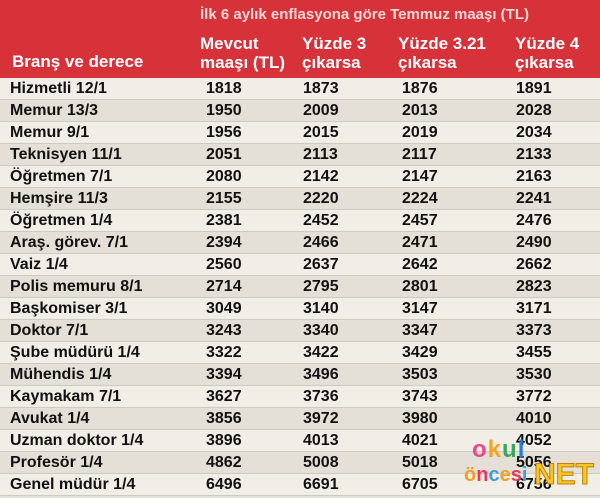  I want to click on branch-cell: Teknisyen 11/1, so click(66, 154).